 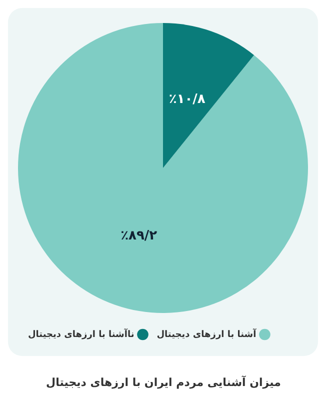 What do you see at coordinates (139, 236) in the screenshot?
I see `data-label: ٪۸۹/۲` at bounding box center [139, 236].